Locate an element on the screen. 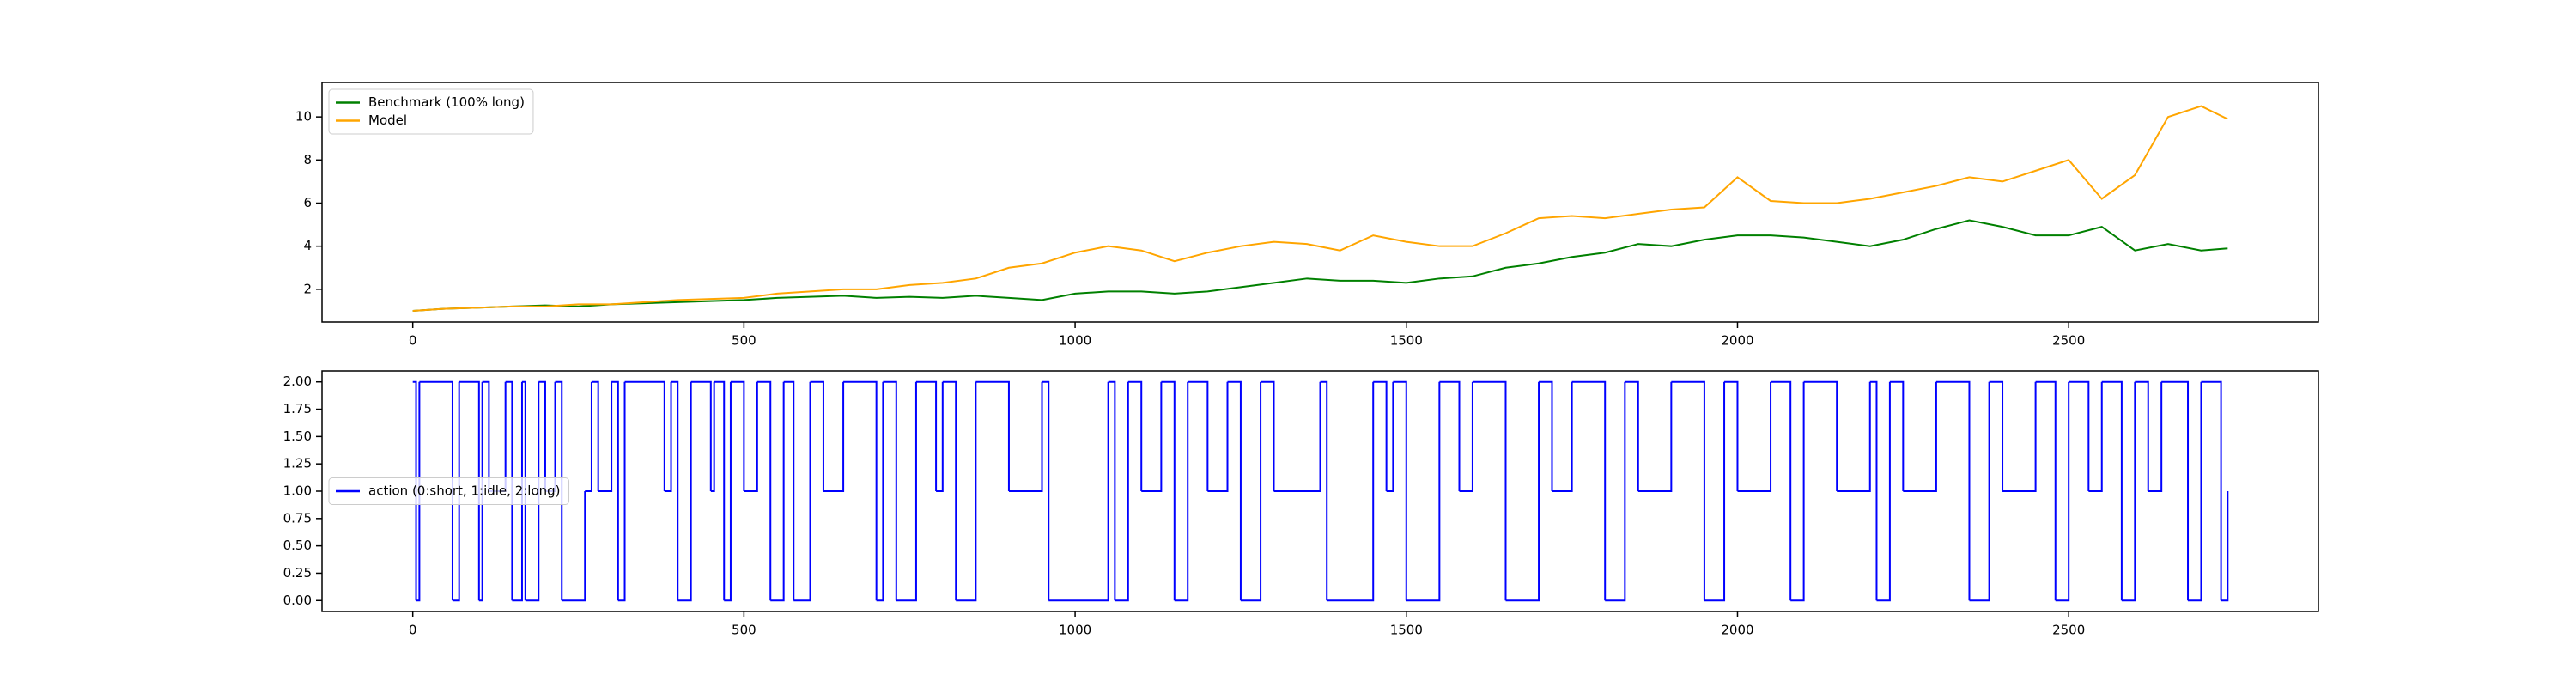 This screenshot has width=2576, height=687. legend-label: Benchmark (100% long) is located at coordinates (446, 102).